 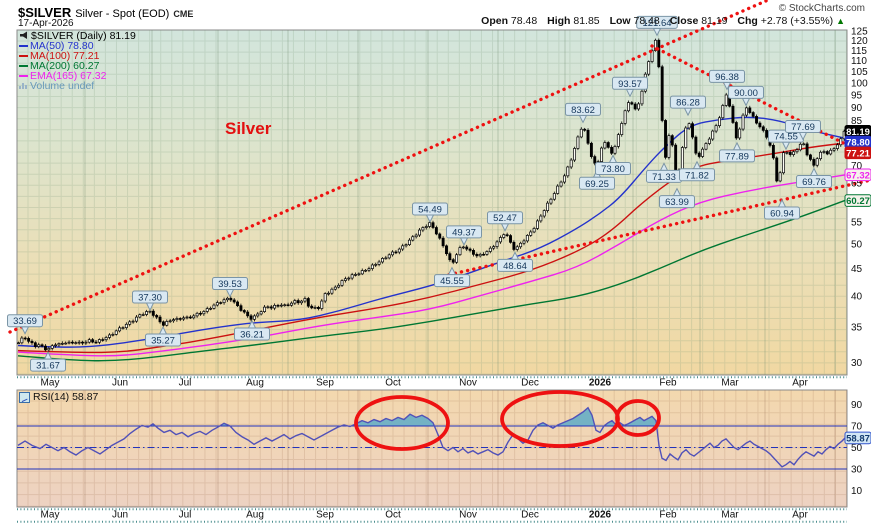 What do you see at coordinates (515, 266) in the screenshot?
I see `callout-value: 48.64` at bounding box center [515, 266].